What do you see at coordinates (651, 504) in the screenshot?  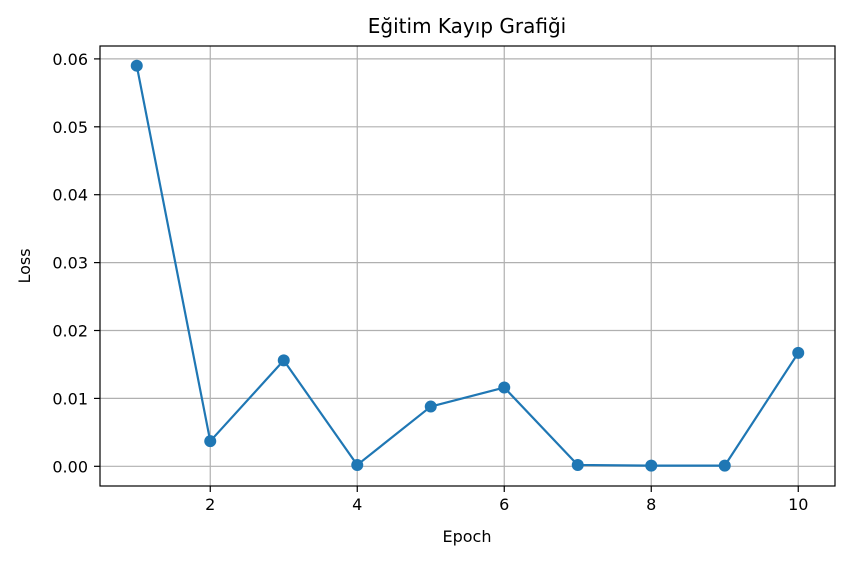 I see `x-tick-label: 8` at bounding box center [651, 504].